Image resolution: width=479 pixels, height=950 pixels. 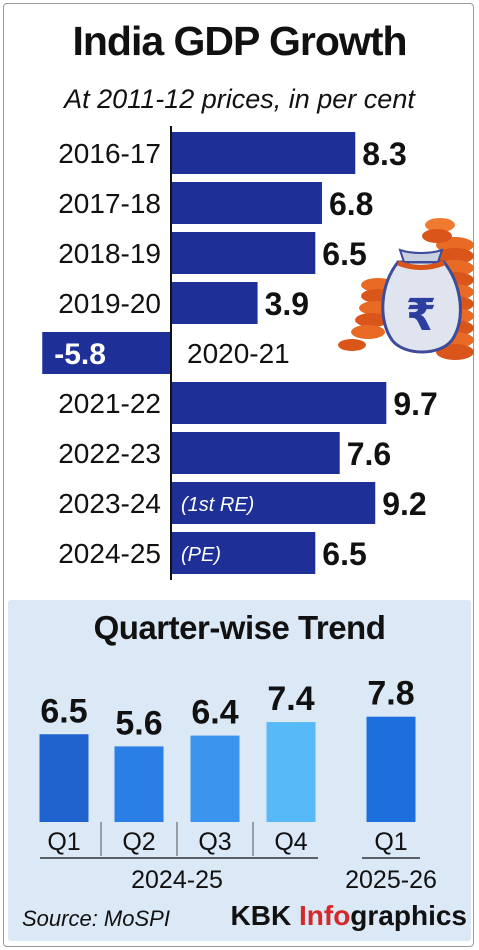 I want to click on chart-subtitle: At 2011-12 prices, in per cent, so click(x=239, y=99).